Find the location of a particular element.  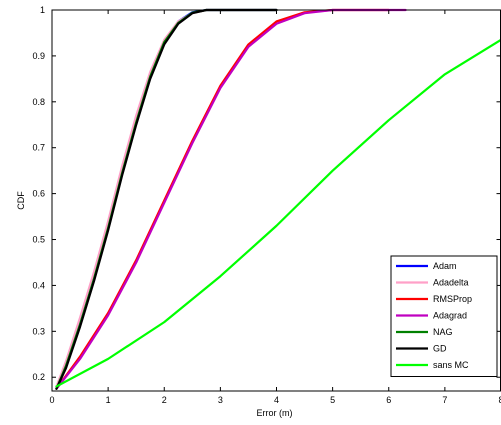

y-tick-label: 0.4 is located at coordinates (38, 285).